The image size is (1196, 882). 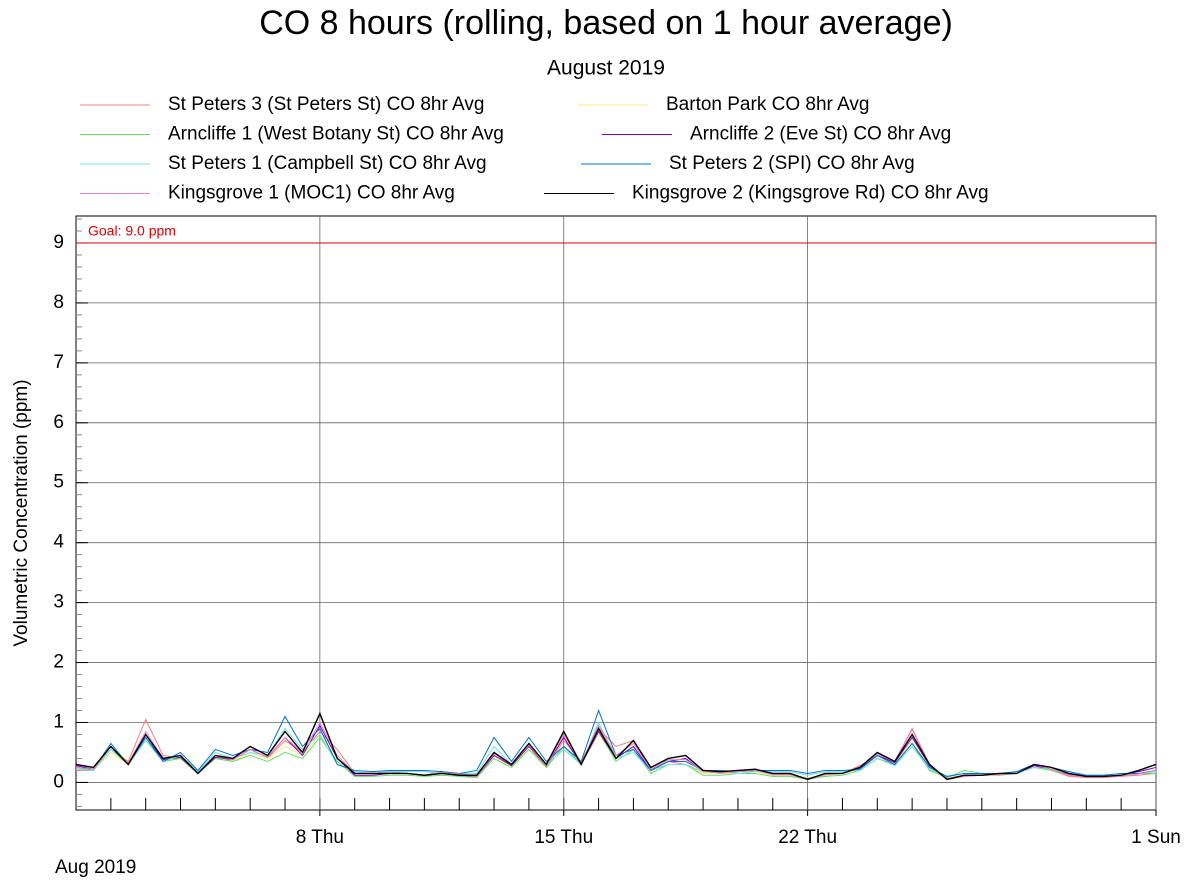 What do you see at coordinates (58, 722) in the screenshot?
I see `y-tick-label: 1` at bounding box center [58, 722].